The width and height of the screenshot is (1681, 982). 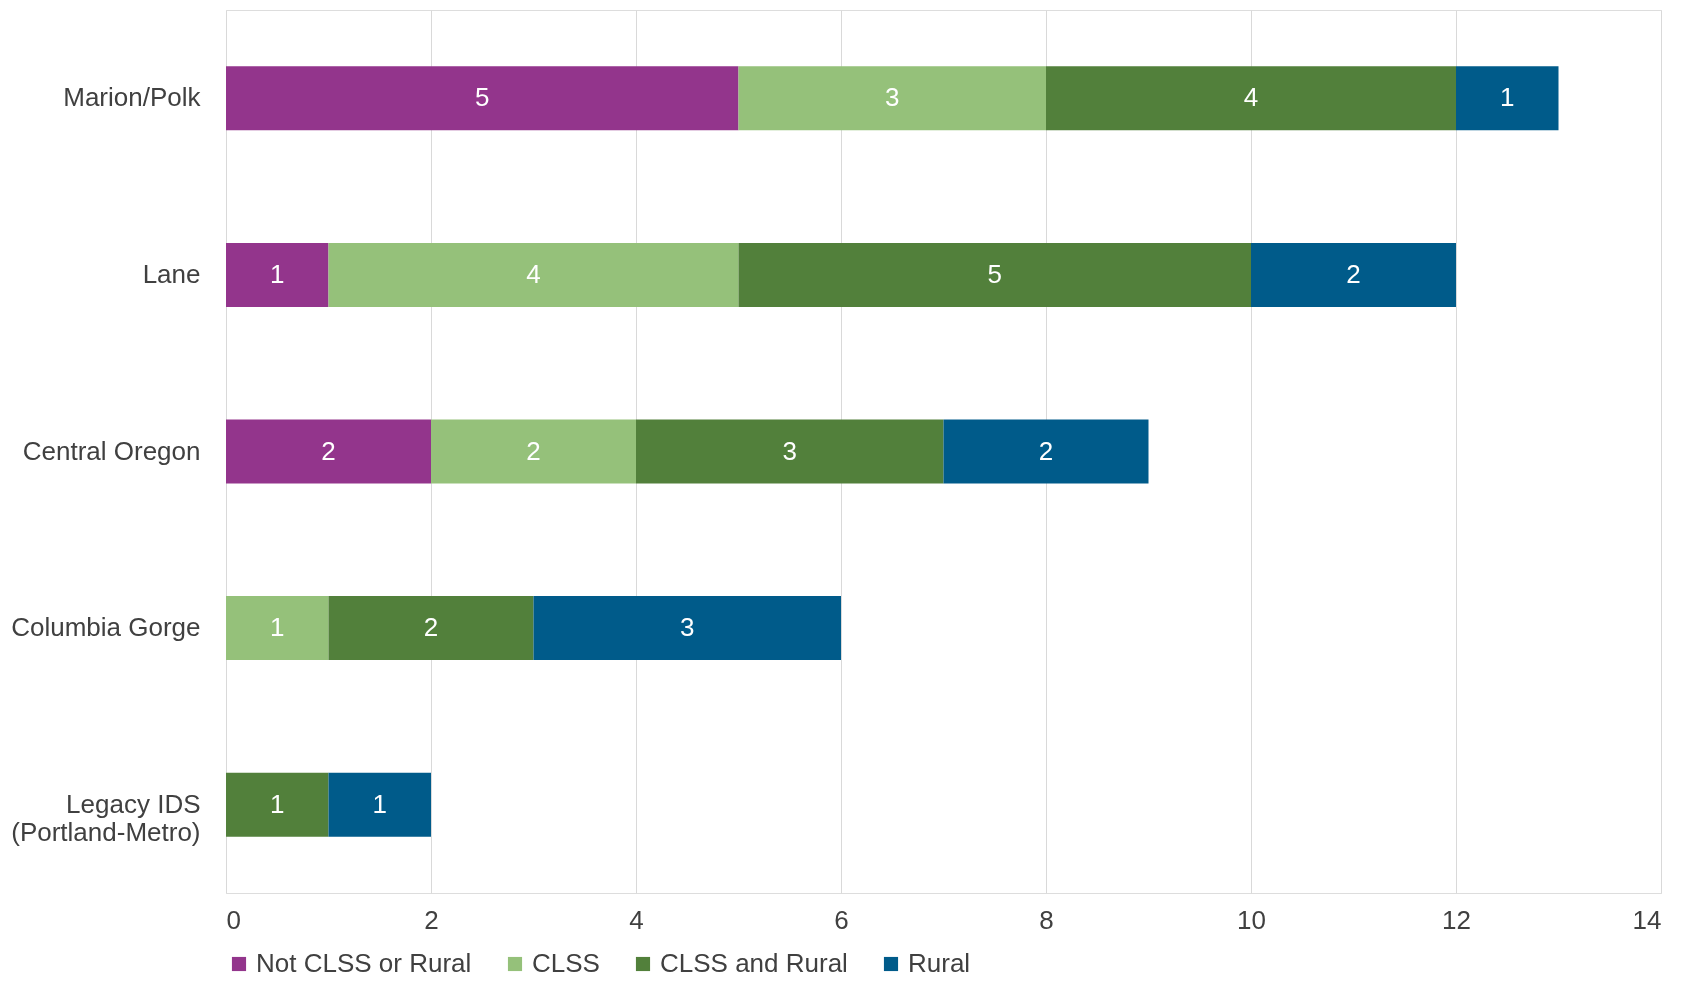 I want to click on x-tick-label: 4, so click(x=636, y=919).